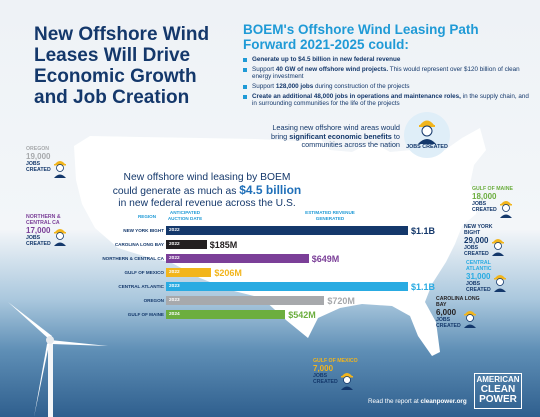 The height and width of the screenshot is (417, 540). What do you see at coordinates (478, 230) in the screenshot?
I see `job-callout-region: NEW YORK BIGHT` at bounding box center [478, 230].